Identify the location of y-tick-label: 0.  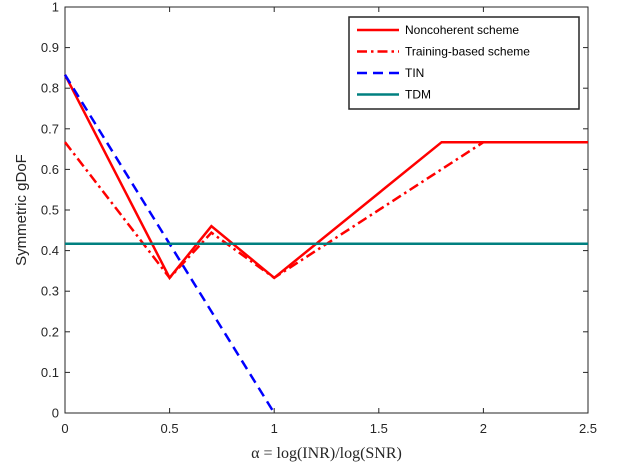
(55, 413).